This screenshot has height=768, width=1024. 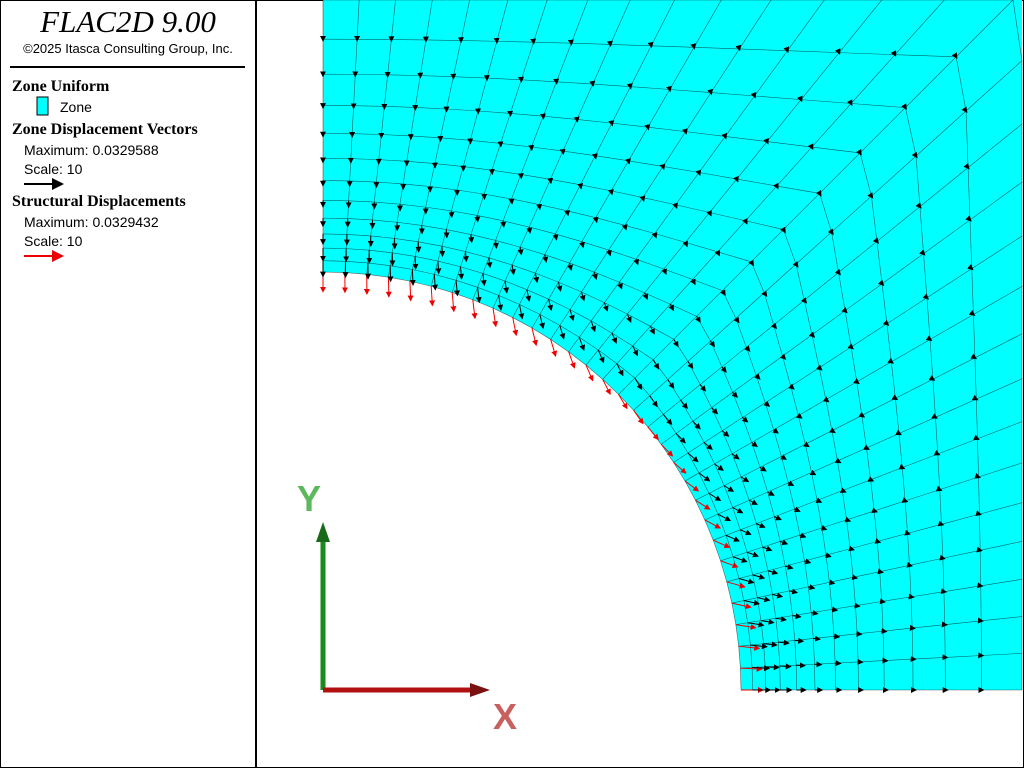 I want to click on copyright: ©2025 Itasca Consulting Group, Inc., so click(x=128, y=48).